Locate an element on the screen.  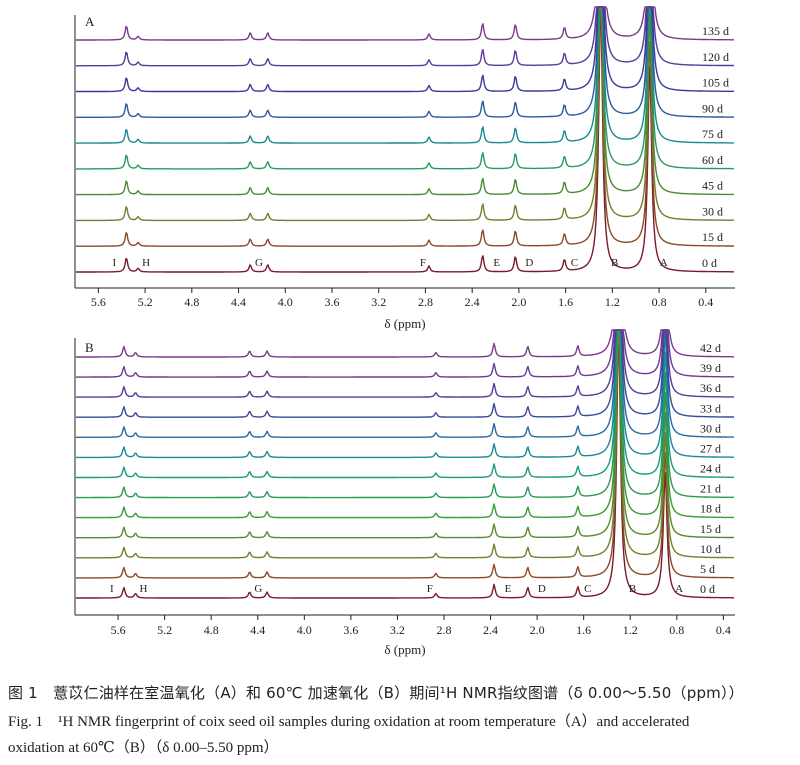
series-label: 10 d is located at coordinates (710, 549).